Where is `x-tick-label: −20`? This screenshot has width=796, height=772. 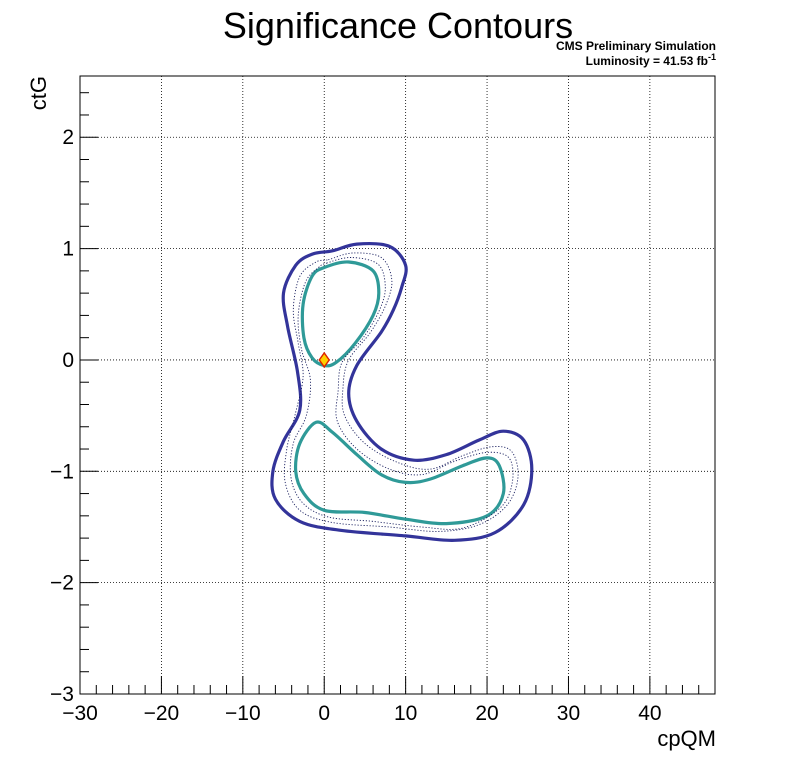
x-tick-label: −20 is located at coordinates (162, 713).